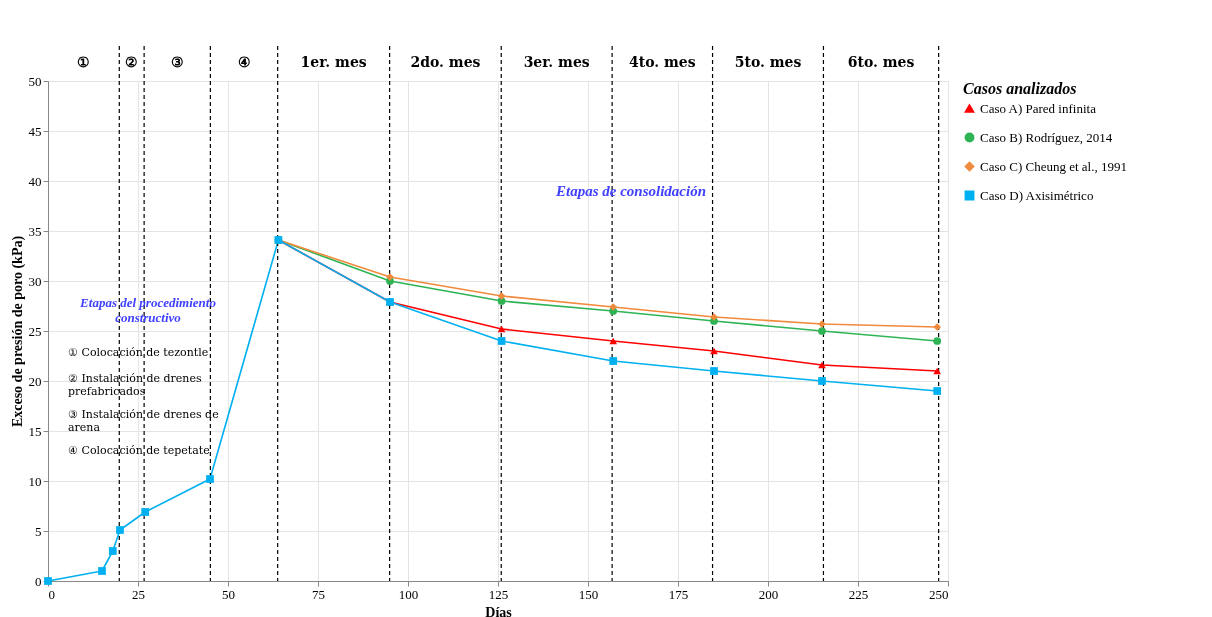 This screenshot has width=1212, height=617. Describe the element at coordinates (139, 450) in the screenshot. I see `annotation: ④ Colocación de tepetate` at that location.